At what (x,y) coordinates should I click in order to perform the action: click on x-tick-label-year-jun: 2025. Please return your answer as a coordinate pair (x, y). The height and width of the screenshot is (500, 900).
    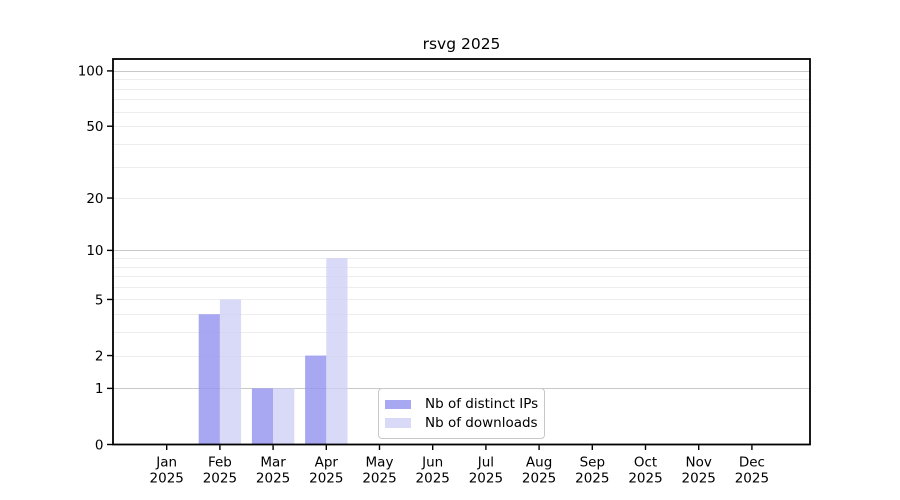
    Looking at the image, I should click on (433, 479).